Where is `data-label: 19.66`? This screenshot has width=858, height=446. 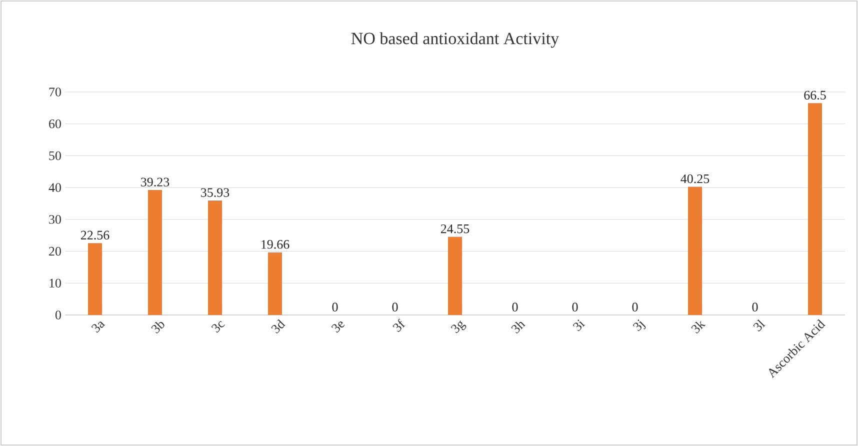 data-label: 19.66 is located at coordinates (276, 244).